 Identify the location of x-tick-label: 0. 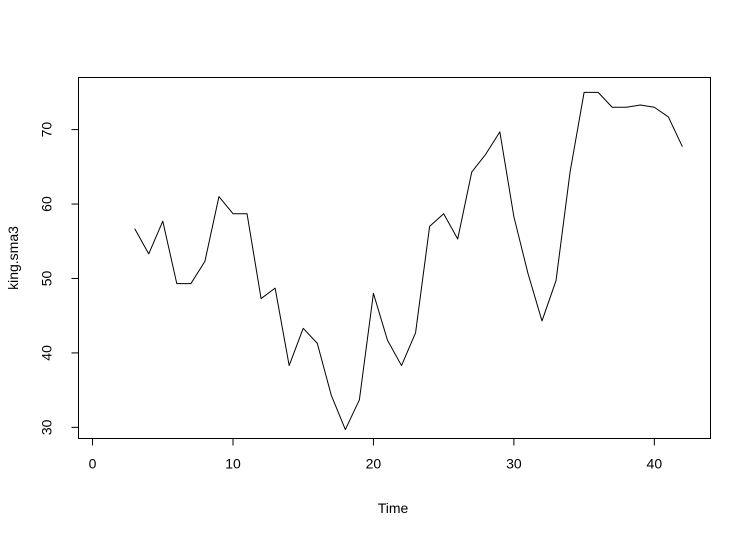
(93, 464).